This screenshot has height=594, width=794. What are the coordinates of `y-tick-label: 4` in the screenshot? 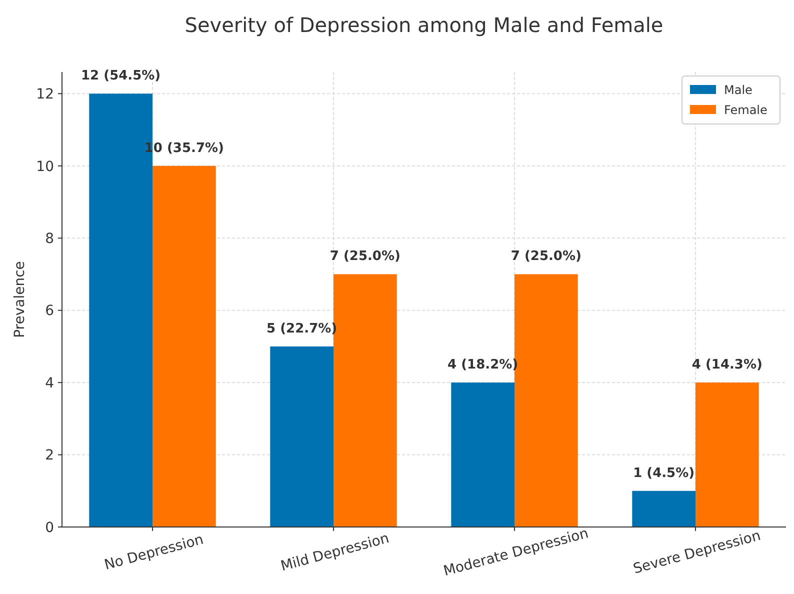 It's located at (49, 383).